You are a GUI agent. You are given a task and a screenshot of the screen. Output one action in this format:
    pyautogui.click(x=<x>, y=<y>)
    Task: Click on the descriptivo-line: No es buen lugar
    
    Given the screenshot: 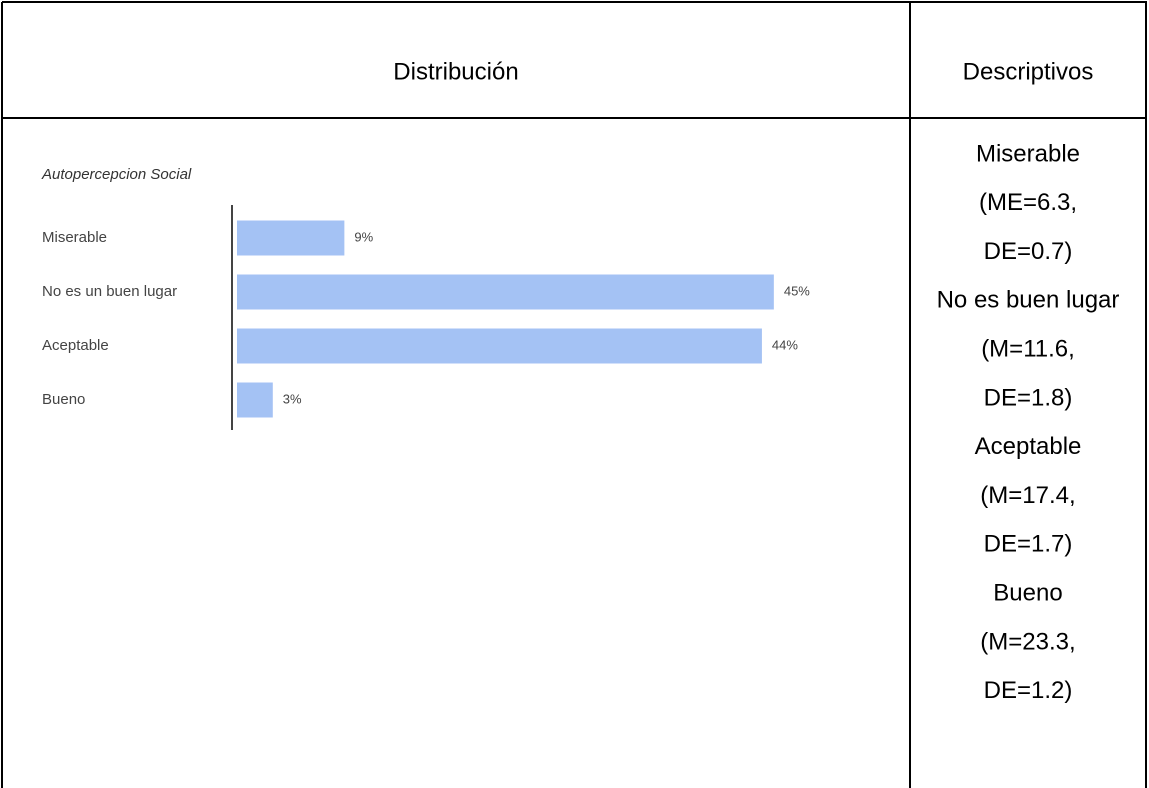 What is the action you would take?
    pyautogui.click(x=1028, y=300)
    